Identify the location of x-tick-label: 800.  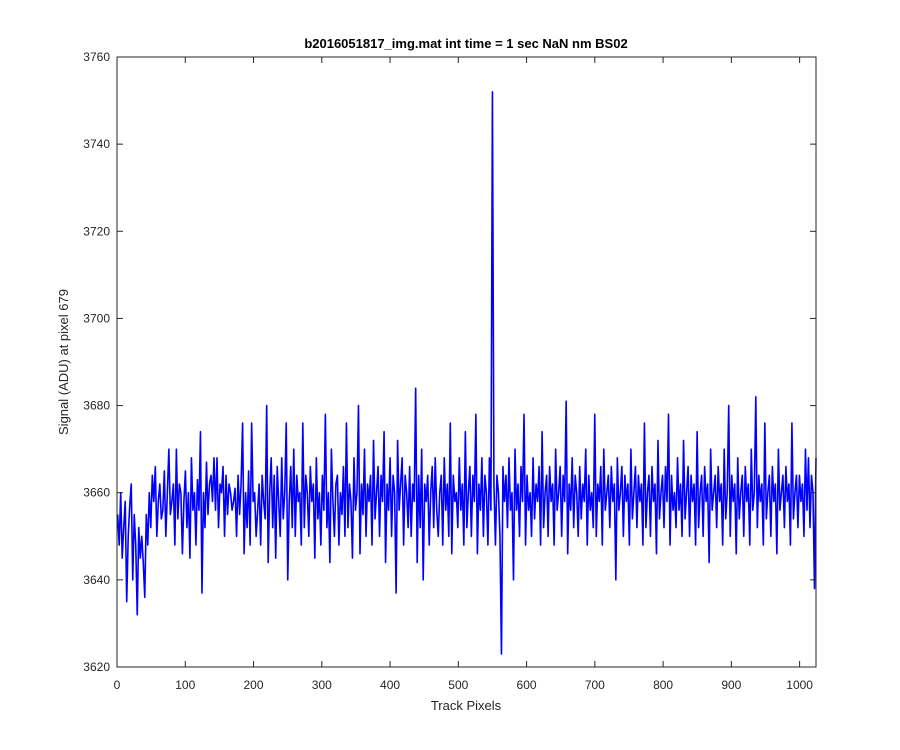
(663, 685).